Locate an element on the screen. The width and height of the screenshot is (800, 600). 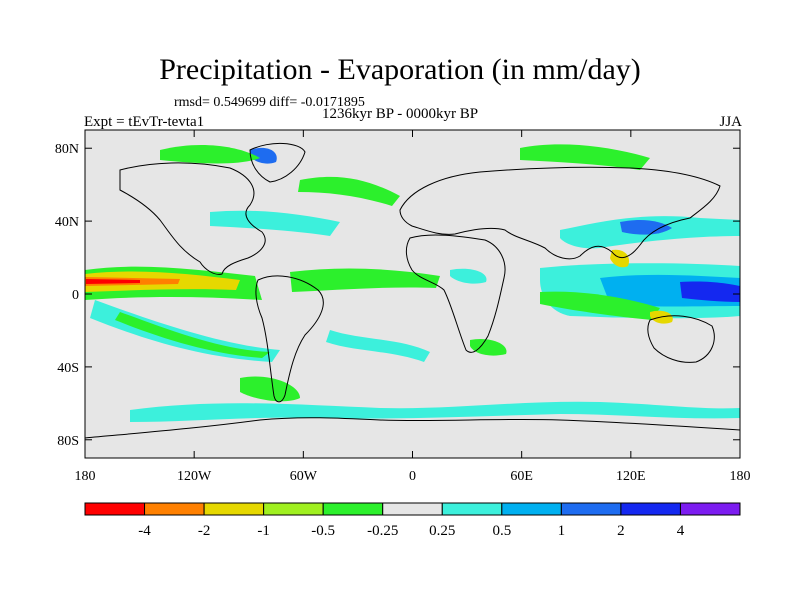
colorbar-label: -0.25 is located at coordinates (382, 531).